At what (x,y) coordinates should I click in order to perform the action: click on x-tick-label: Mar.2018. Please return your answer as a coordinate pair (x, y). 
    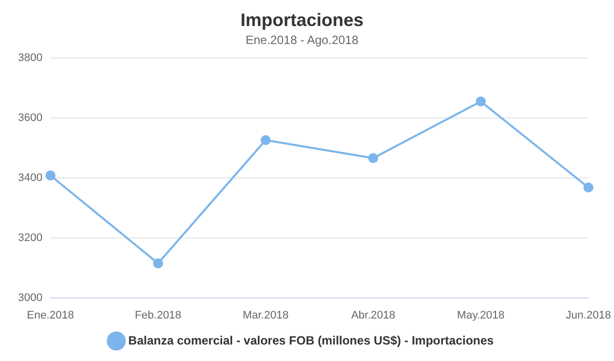
    Looking at the image, I should click on (265, 315).